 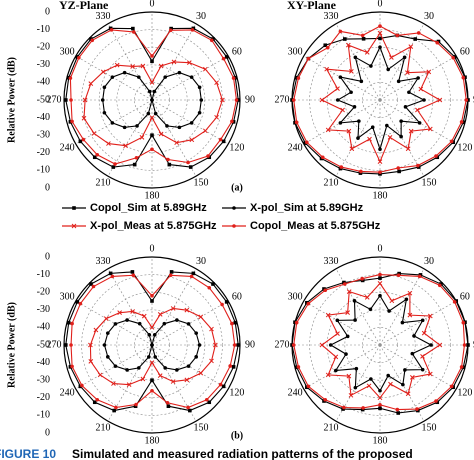 What do you see at coordinates (47, 187) in the screenshot?
I see `r-tick-label: 0` at bounding box center [47, 187].